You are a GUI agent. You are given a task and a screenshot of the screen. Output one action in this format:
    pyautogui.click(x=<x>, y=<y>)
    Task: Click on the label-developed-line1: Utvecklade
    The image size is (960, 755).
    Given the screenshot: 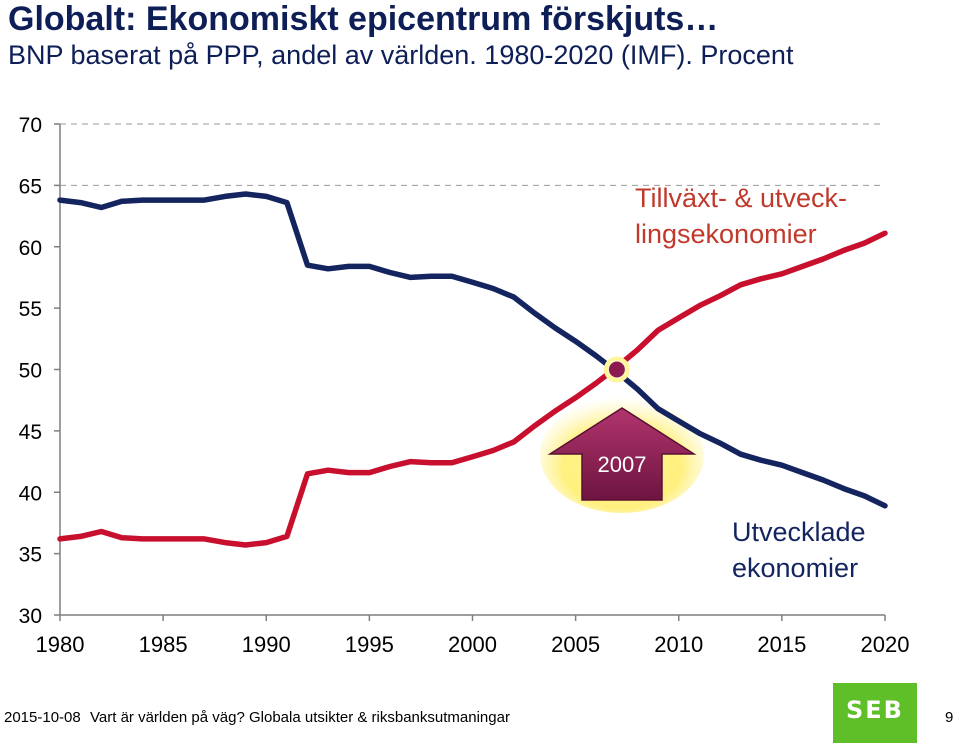 What is the action you would take?
    pyautogui.click(x=799, y=532)
    